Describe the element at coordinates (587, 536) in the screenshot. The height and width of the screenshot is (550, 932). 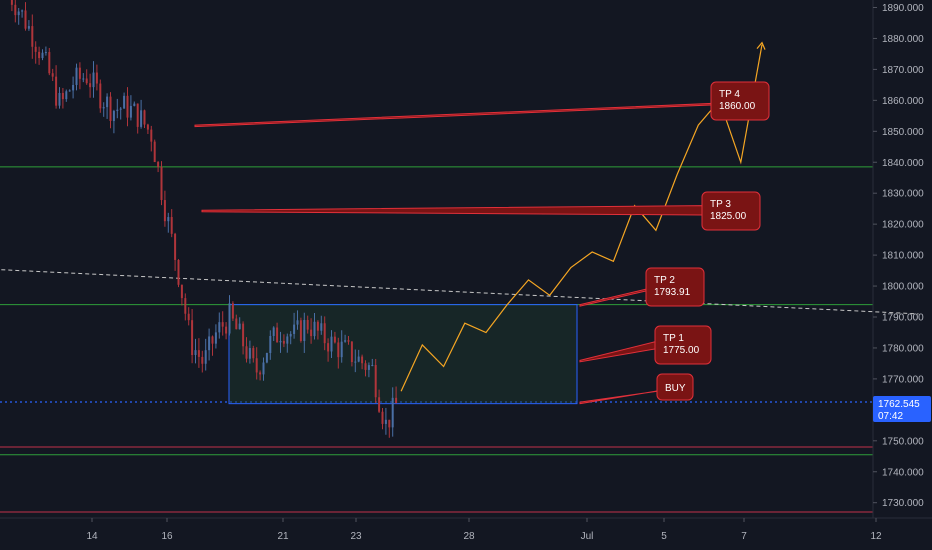
I see `time-tick-label: Jul` at that location.